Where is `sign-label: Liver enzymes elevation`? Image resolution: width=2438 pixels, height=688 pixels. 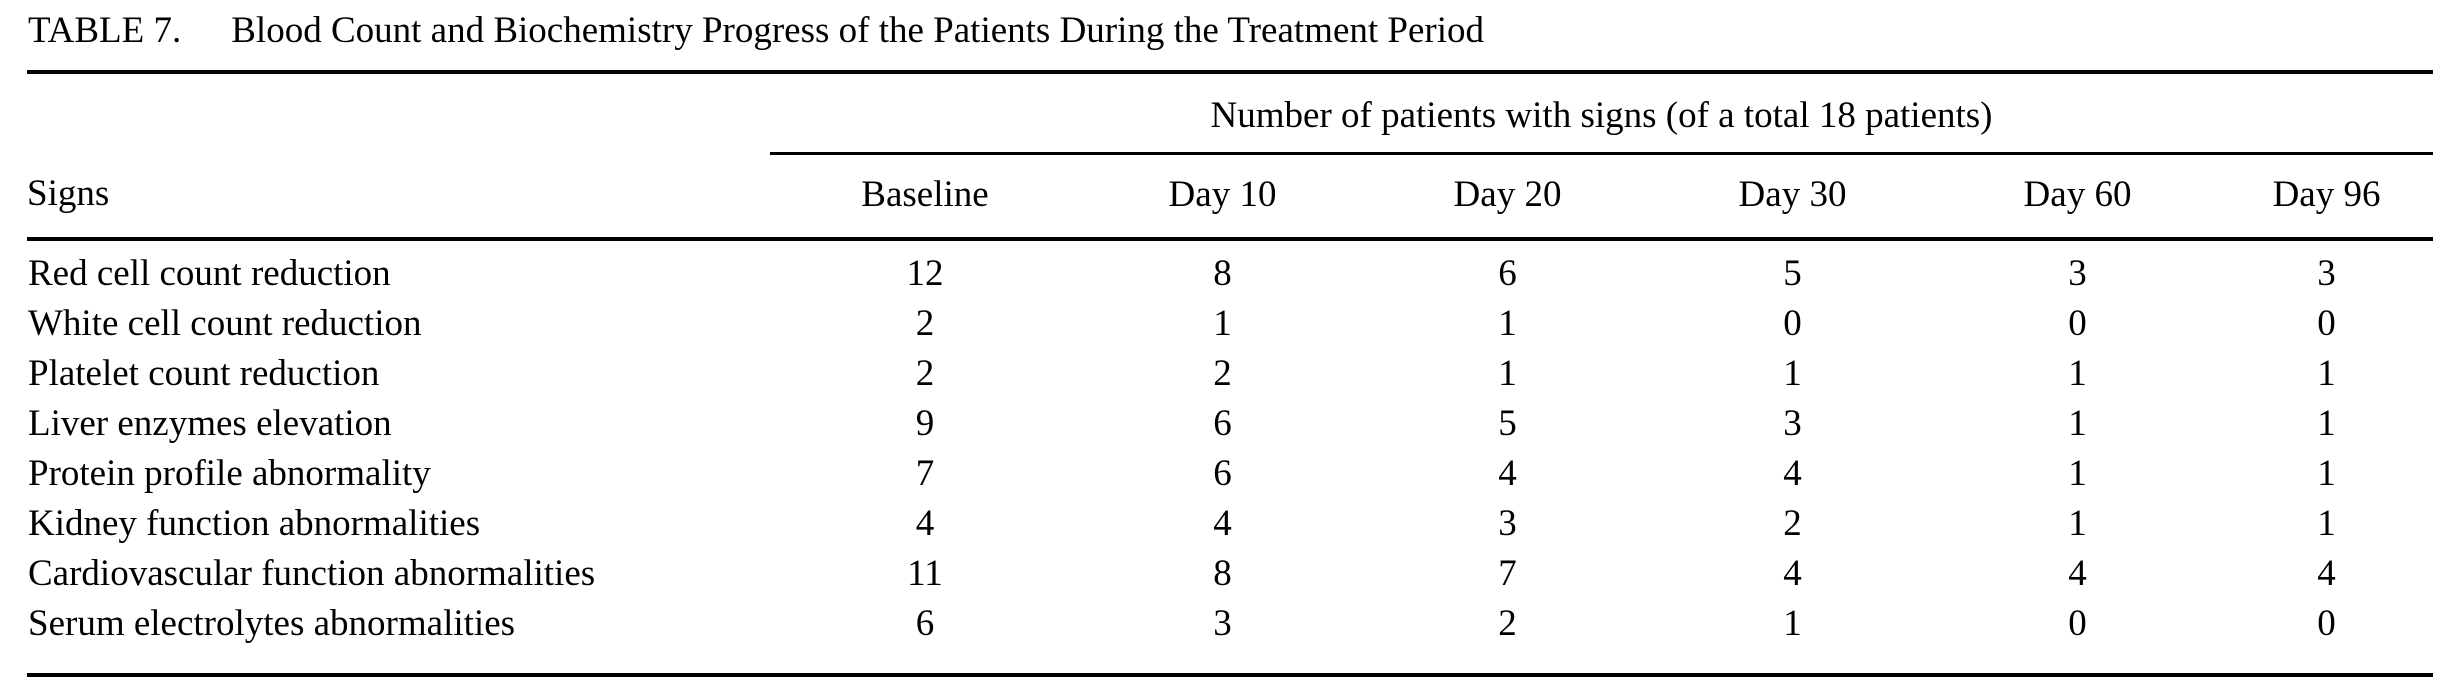
sign-label: Liver enzymes elevation is located at coordinates (210, 423).